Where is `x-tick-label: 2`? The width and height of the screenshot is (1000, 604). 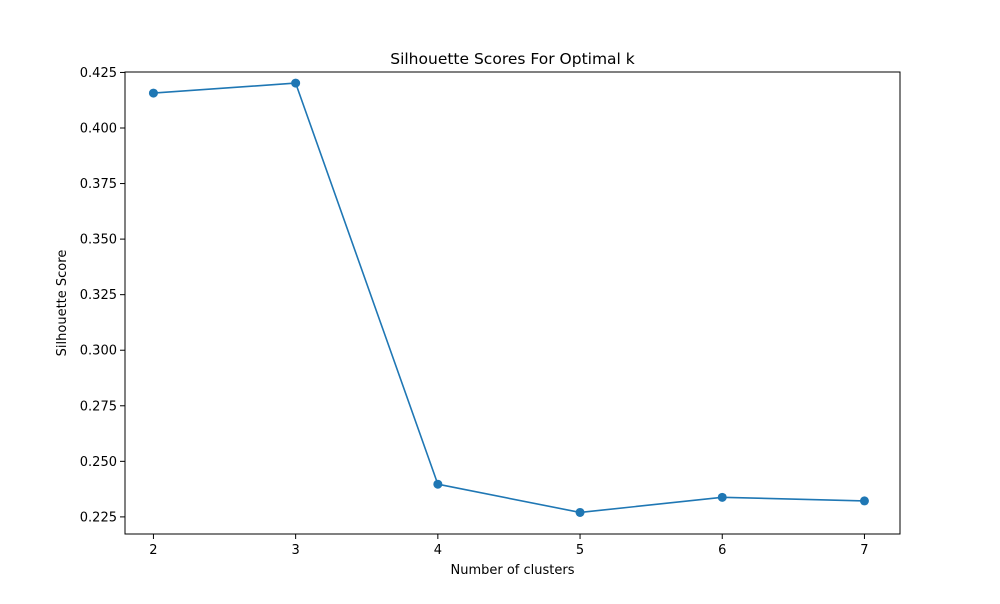 x-tick-label: 2 is located at coordinates (153, 550).